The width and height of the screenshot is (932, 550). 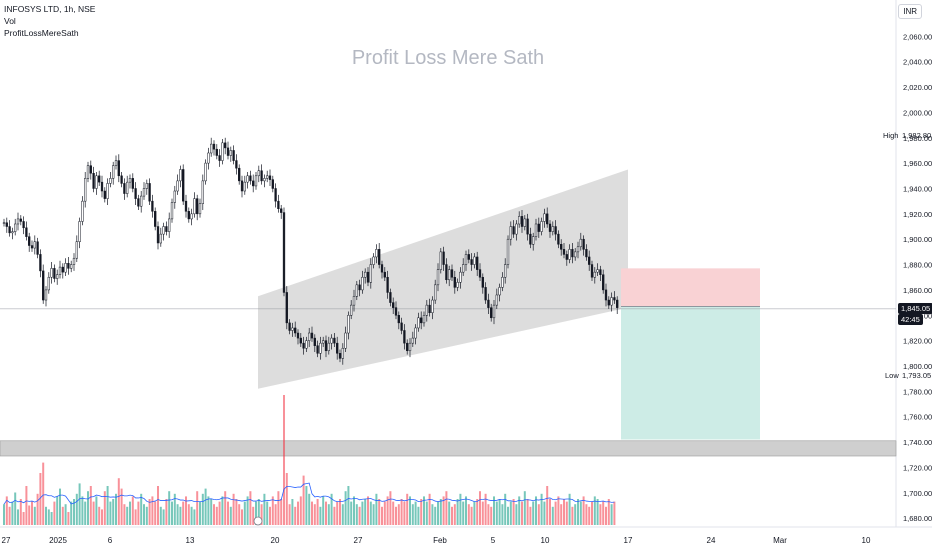 What do you see at coordinates (6, 540) in the screenshot?
I see `time-tick-label: 27` at bounding box center [6, 540].